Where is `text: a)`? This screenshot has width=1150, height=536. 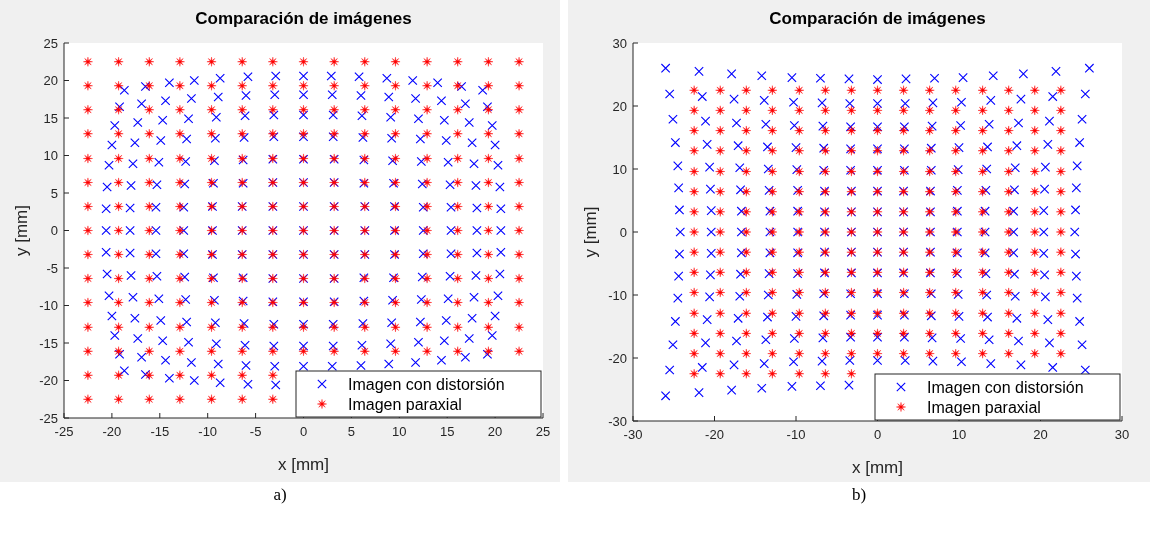 text: a) is located at coordinates (280, 494).